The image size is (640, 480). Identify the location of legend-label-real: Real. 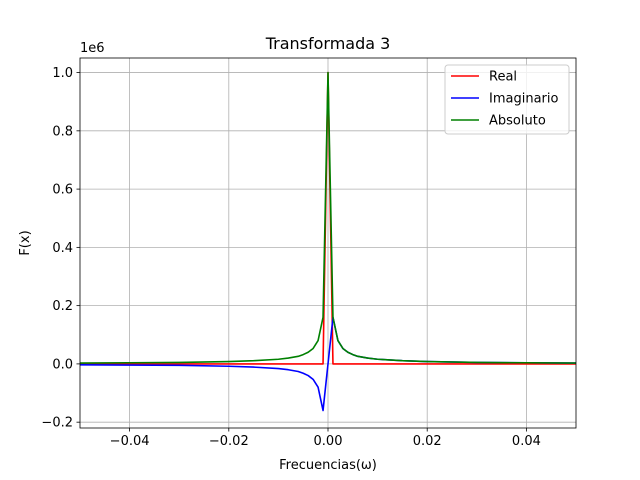
(503, 77).